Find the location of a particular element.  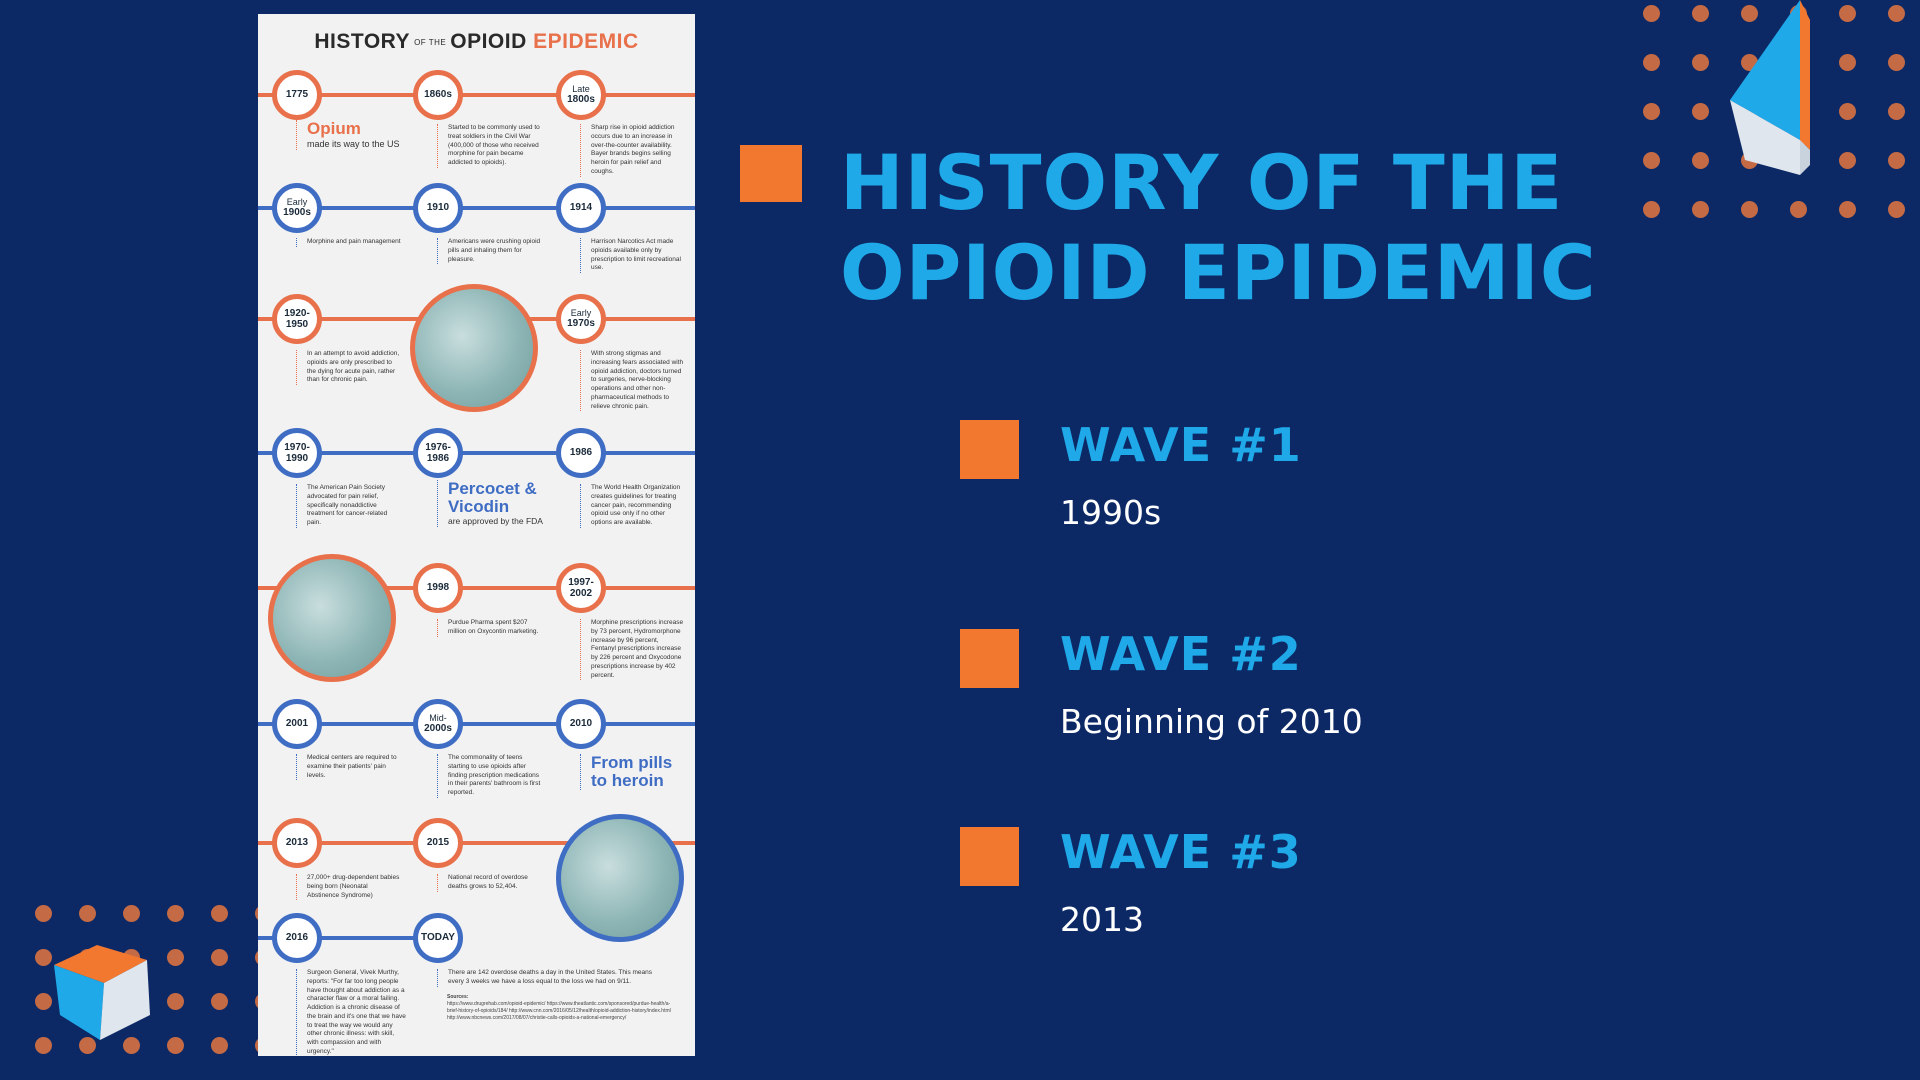

timeline-node-2015: 2015 is located at coordinates (438, 843).